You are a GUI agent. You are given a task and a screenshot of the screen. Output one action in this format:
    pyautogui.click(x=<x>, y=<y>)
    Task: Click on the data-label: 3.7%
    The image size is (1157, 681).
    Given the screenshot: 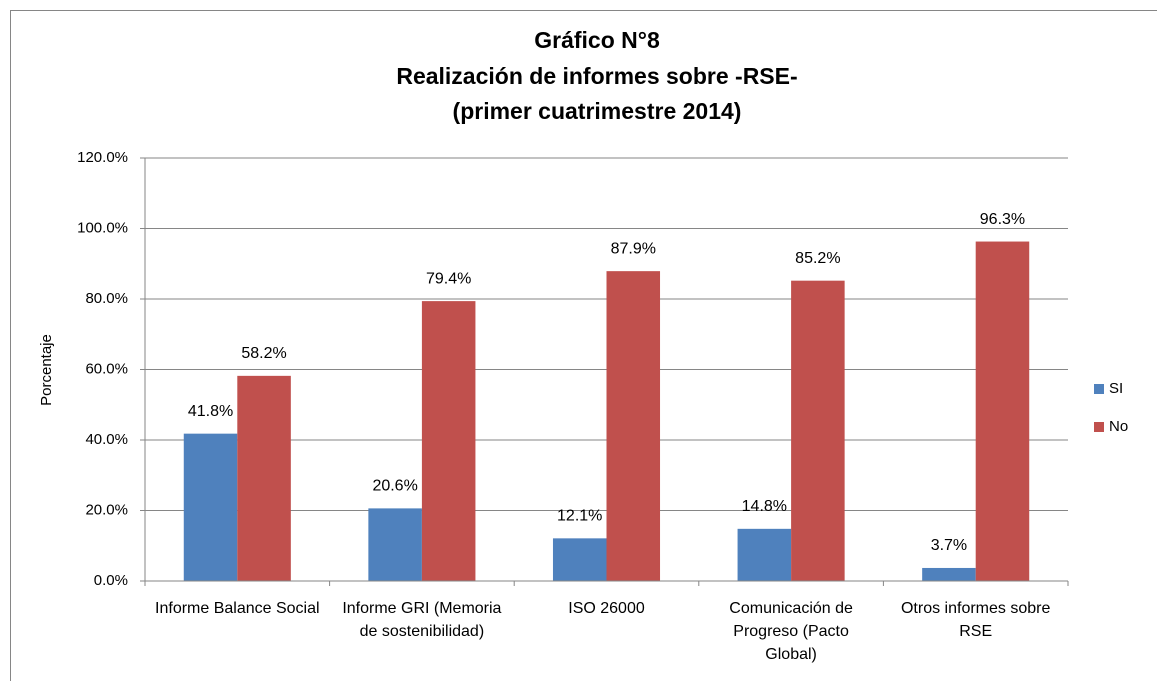 What is the action you would take?
    pyautogui.click(x=949, y=545)
    